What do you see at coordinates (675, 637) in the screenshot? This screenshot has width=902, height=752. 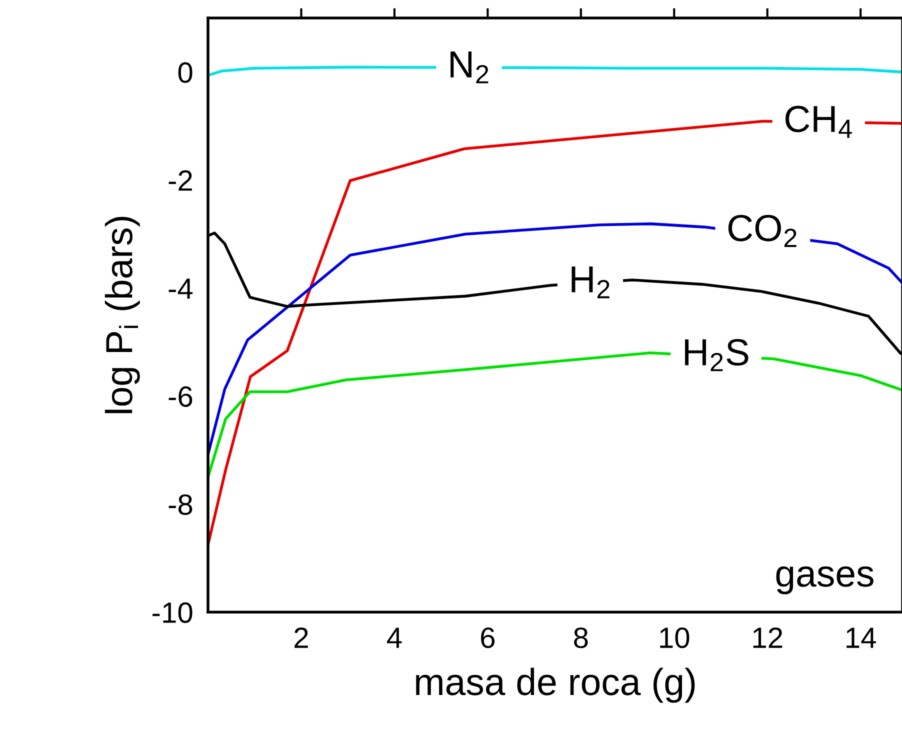 I see `x-tick-label: 10` at bounding box center [675, 637].